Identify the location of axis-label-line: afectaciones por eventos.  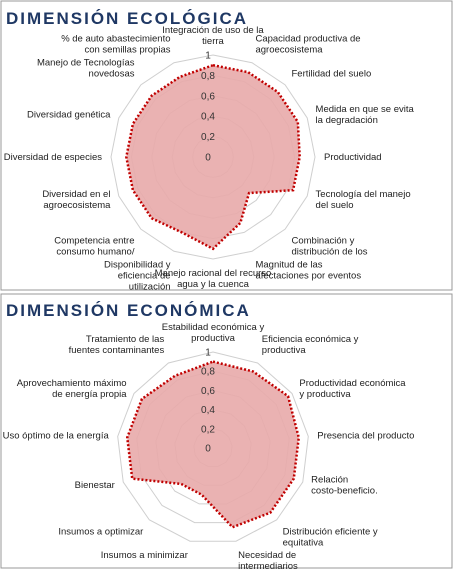
(308, 276).